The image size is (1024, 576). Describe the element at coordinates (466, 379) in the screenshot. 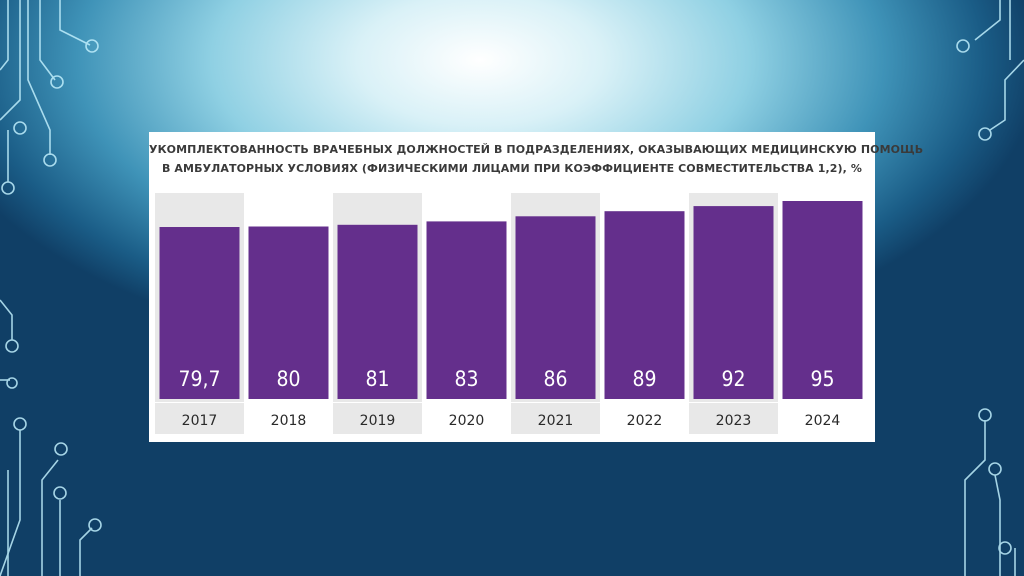

I see `bar-value-label: 83` at that location.